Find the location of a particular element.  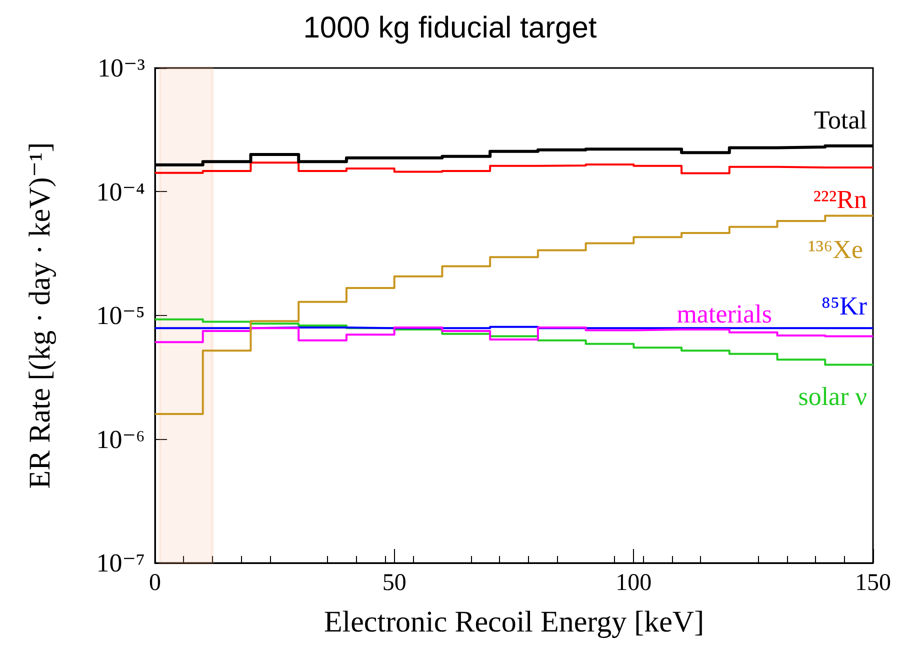

series-label: materials is located at coordinates (724, 314).